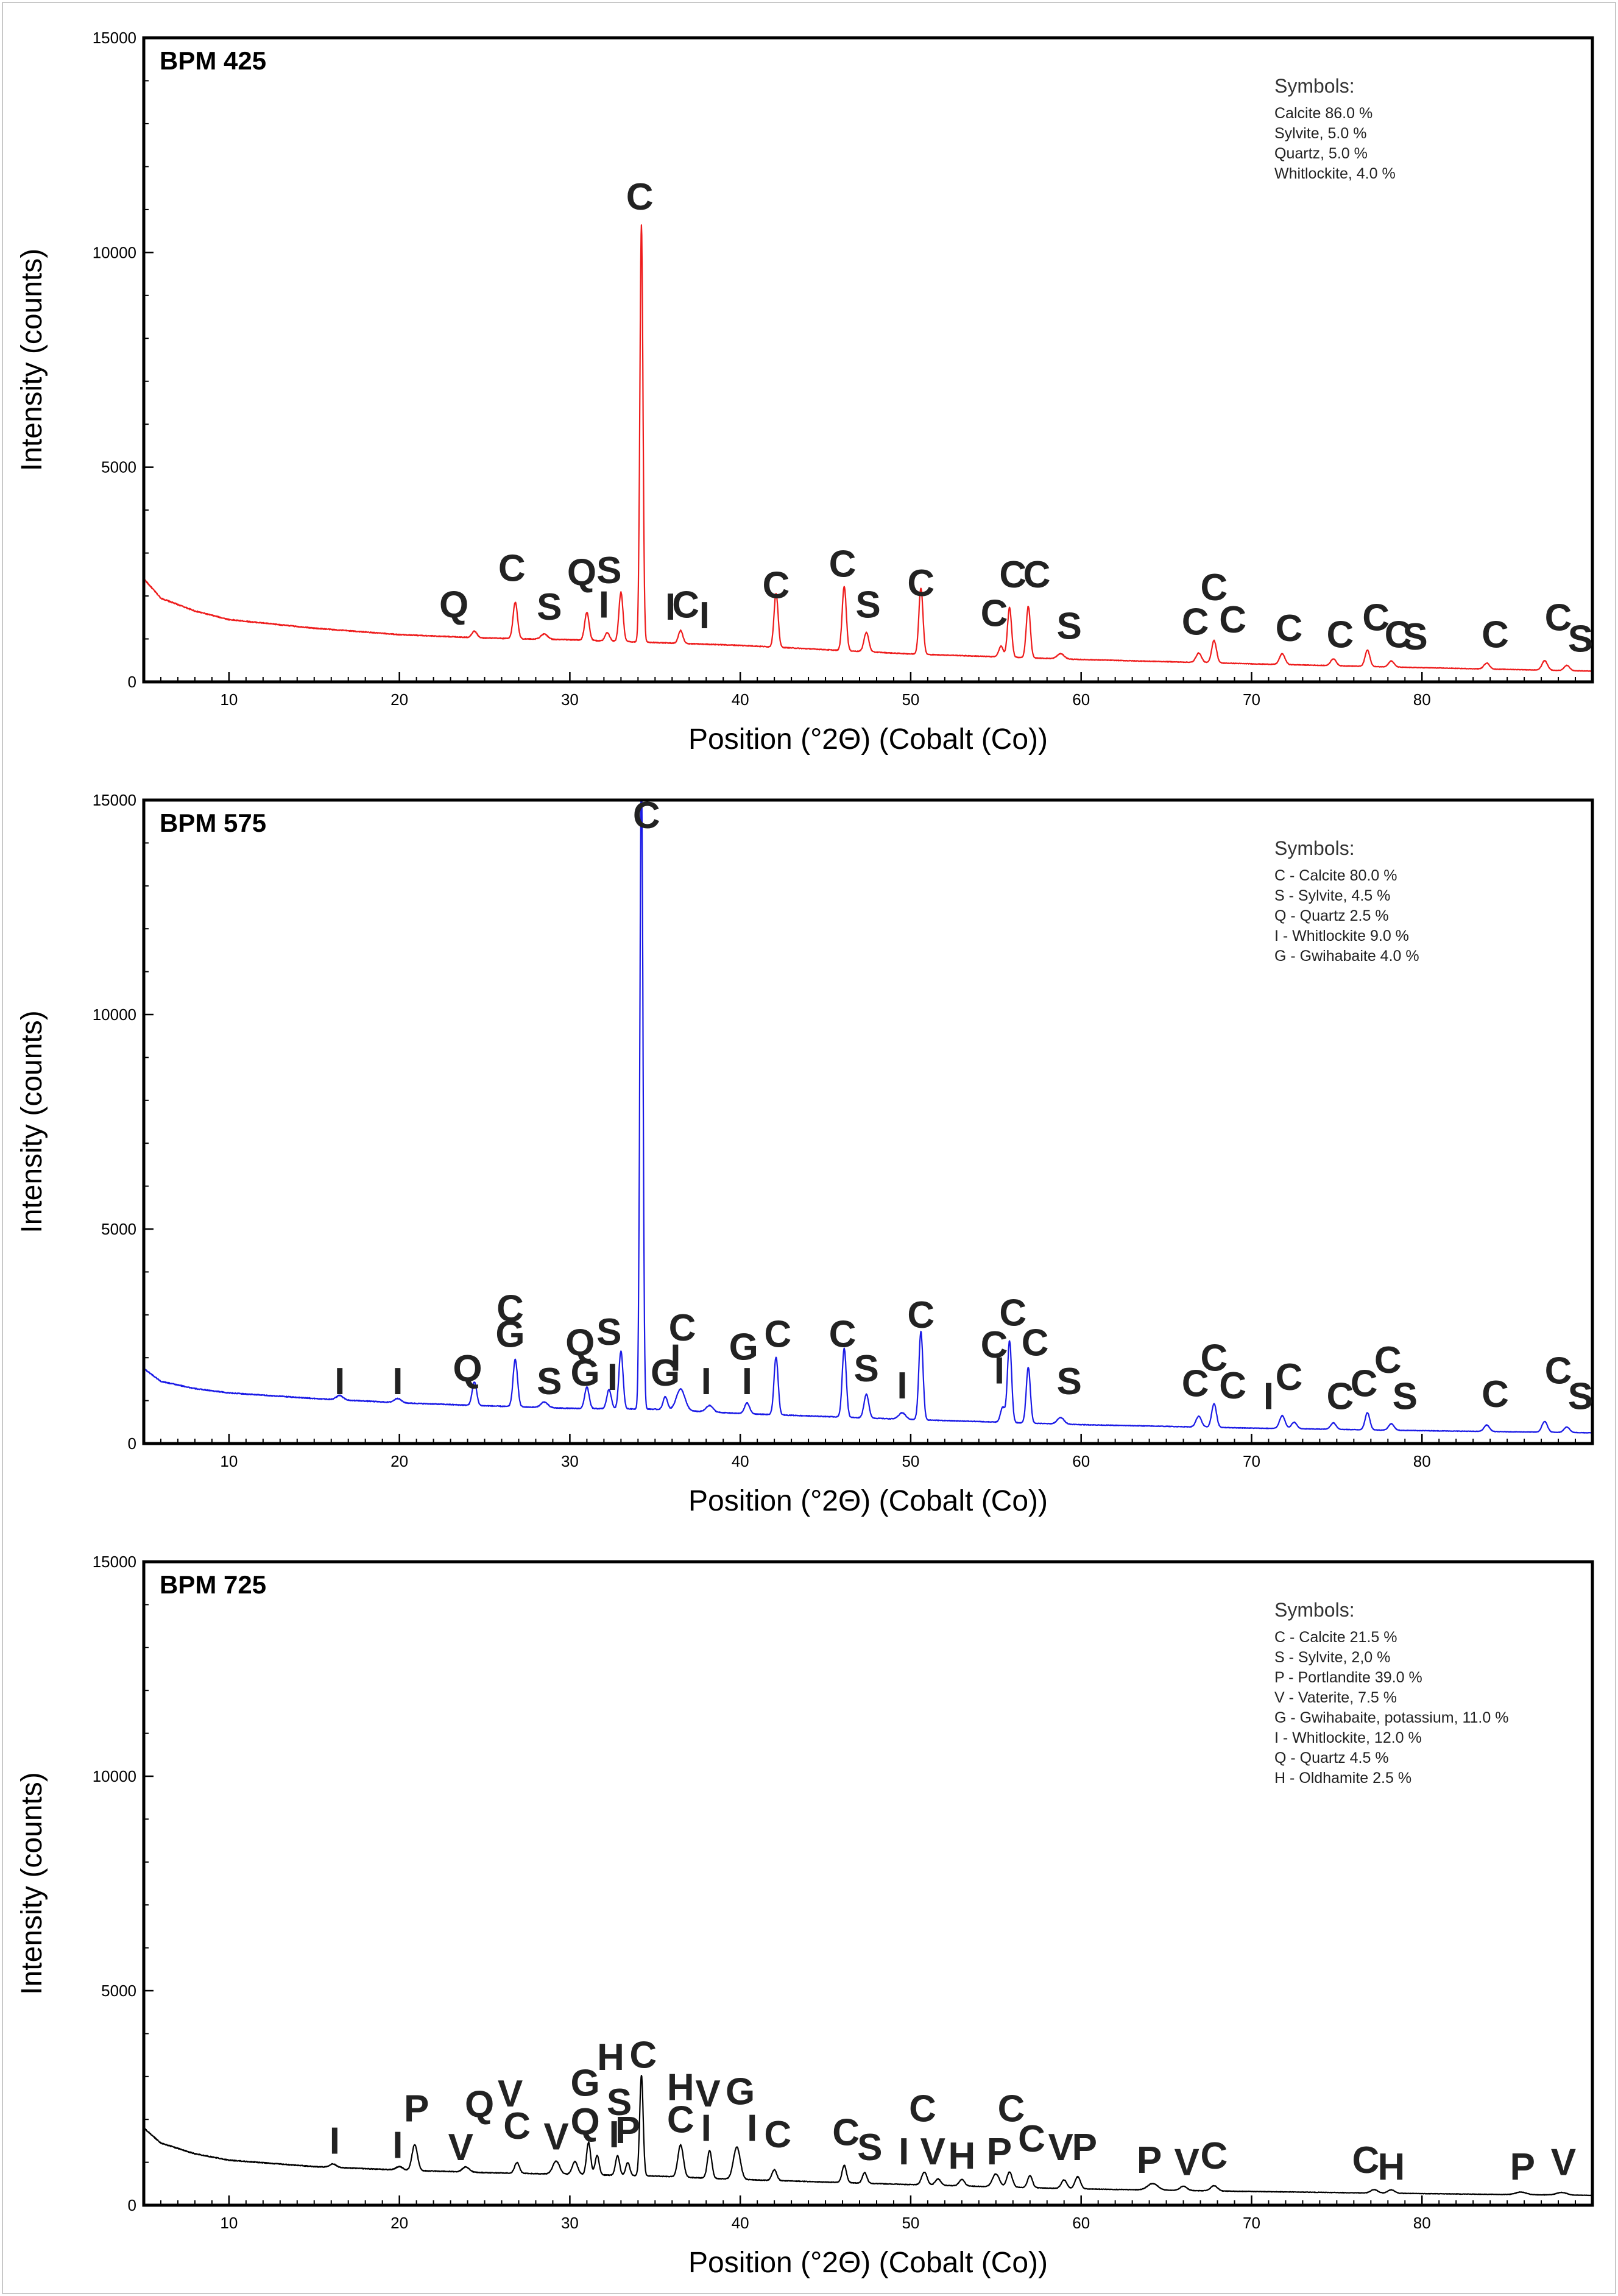  I want to click on legend-entry: Calcite 86.0 %, so click(1323, 113).